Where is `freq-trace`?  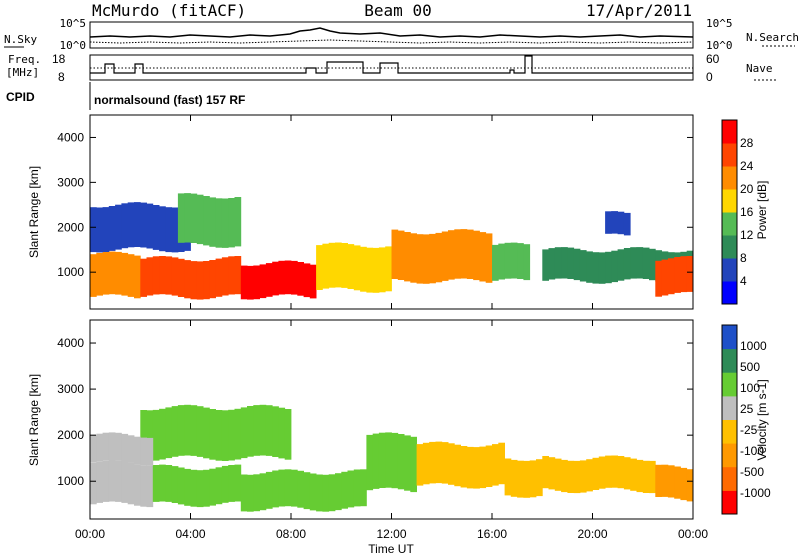 freq-trace is located at coordinates (391, 64).